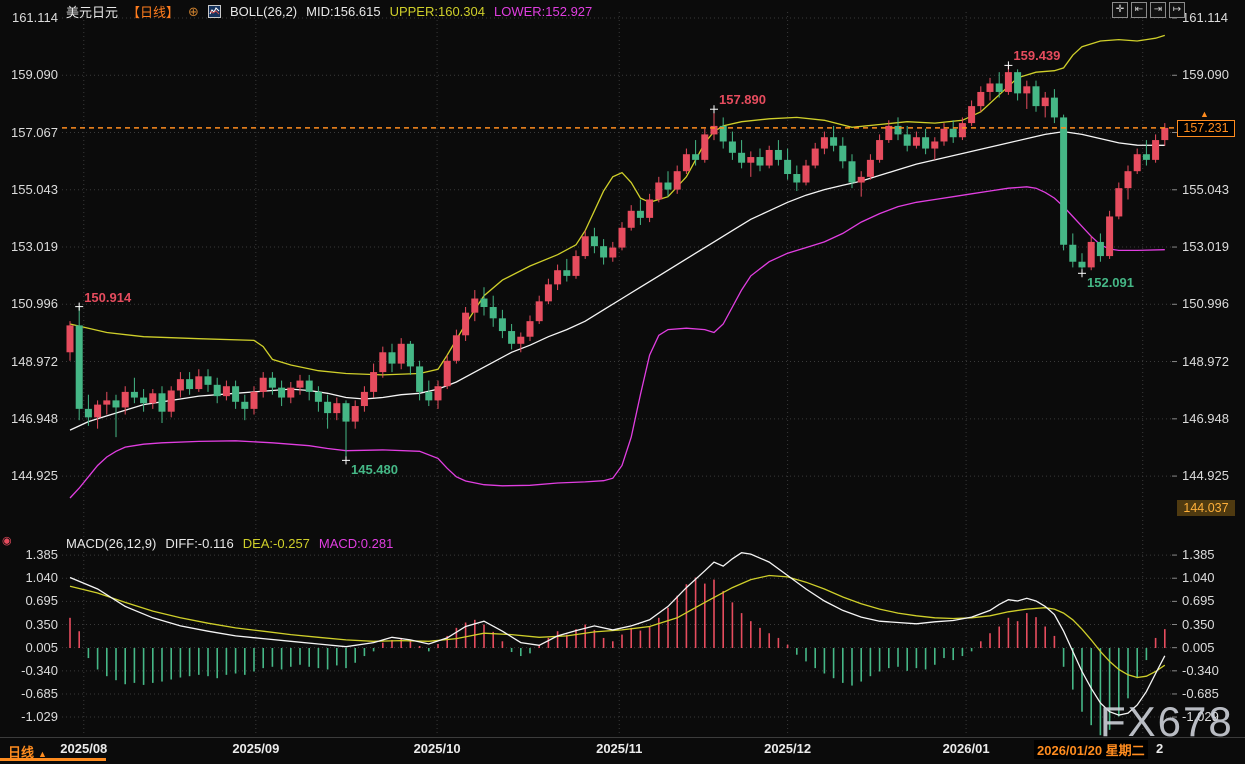 The height and width of the screenshot is (764, 1245). What do you see at coordinates (42, 754) in the screenshot?
I see `triangle-up-icon: ▲` at bounding box center [42, 754].